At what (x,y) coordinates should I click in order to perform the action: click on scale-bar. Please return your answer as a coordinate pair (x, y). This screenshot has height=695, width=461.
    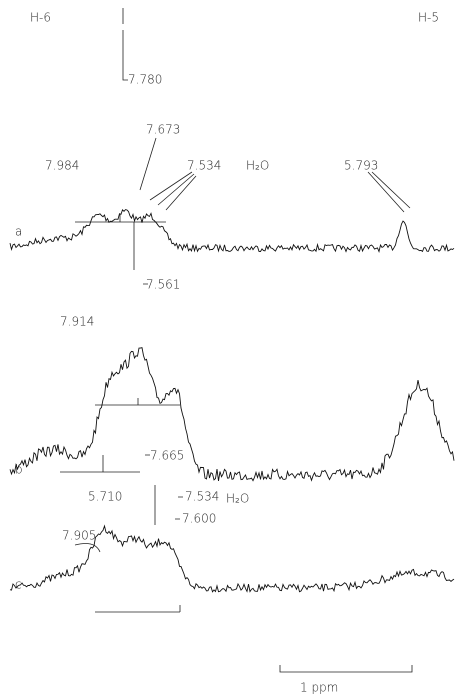
    Looking at the image, I should click on (346, 669).